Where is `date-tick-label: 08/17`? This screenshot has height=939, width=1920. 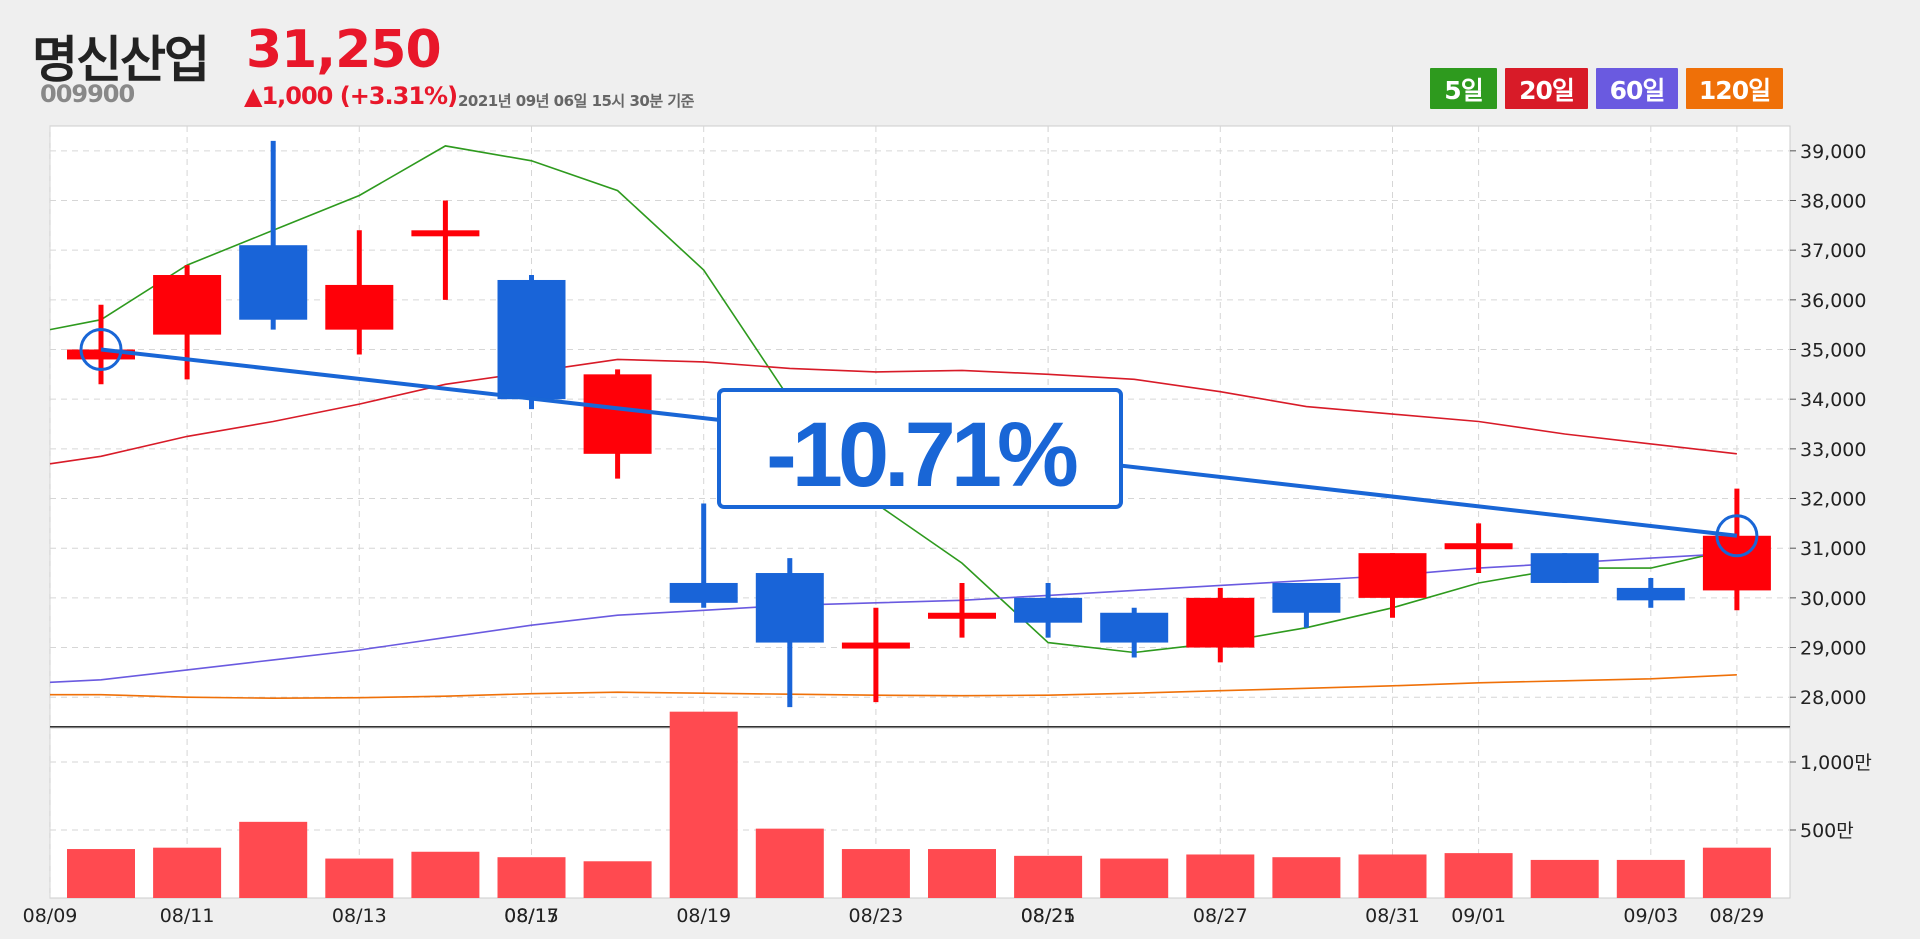
date-tick-label: 08/17 is located at coordinates (531, 916).